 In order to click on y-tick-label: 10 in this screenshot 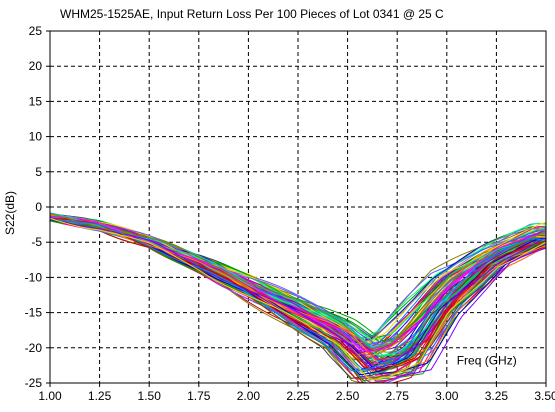, I will do `click(36, 137)`.